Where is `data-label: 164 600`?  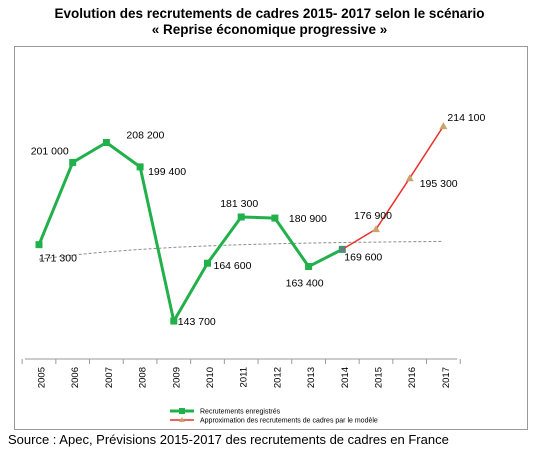 data-label: 164 600 is located at coordinates (233, 266).